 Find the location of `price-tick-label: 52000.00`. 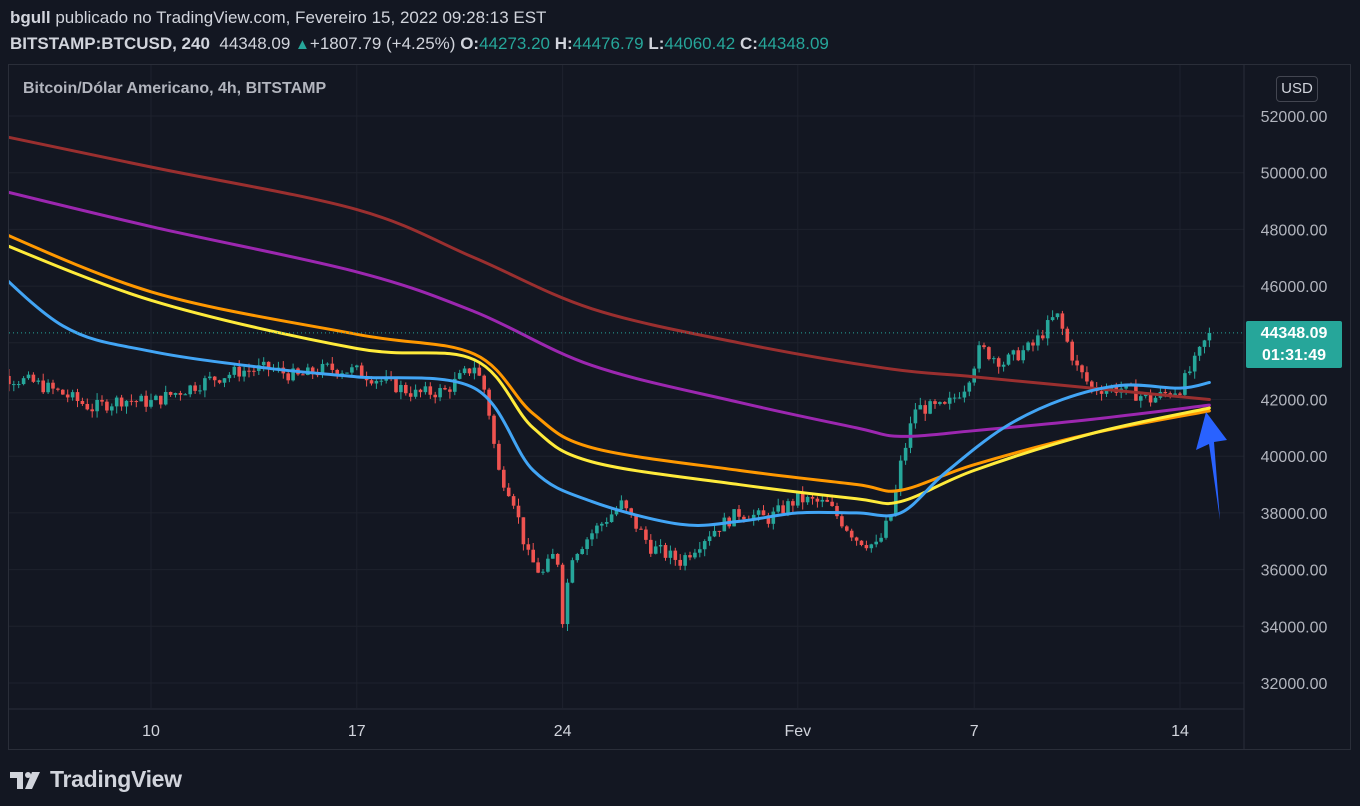

price-tick-label: 52000.00 is located at coordinates (1294, 117).